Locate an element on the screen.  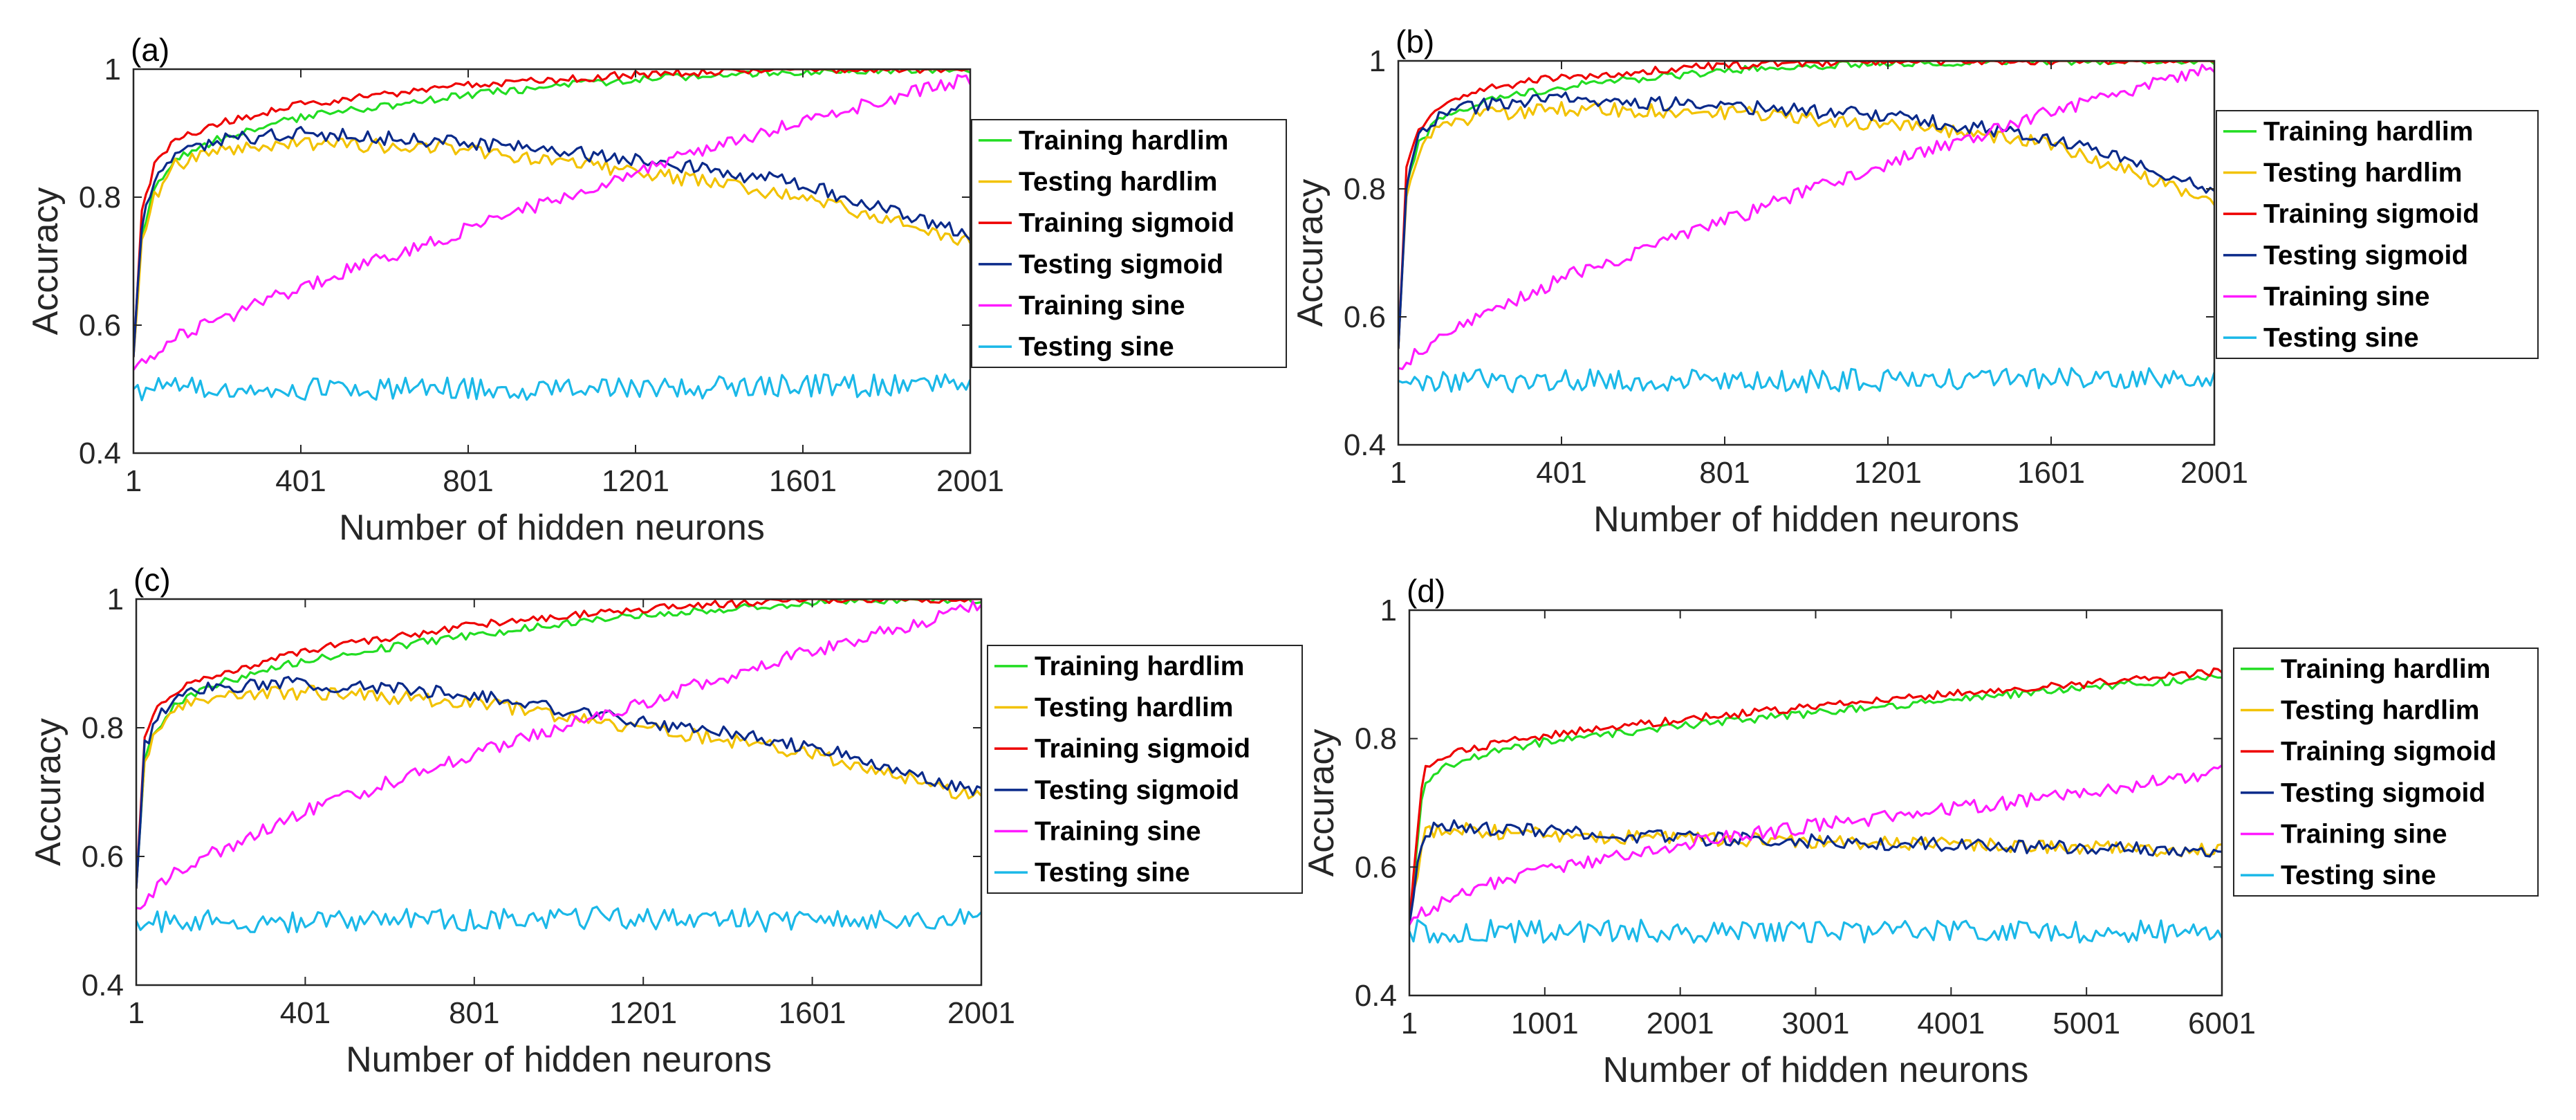
x-tick-label: 3001 is located at coordinates (1816, 1024).